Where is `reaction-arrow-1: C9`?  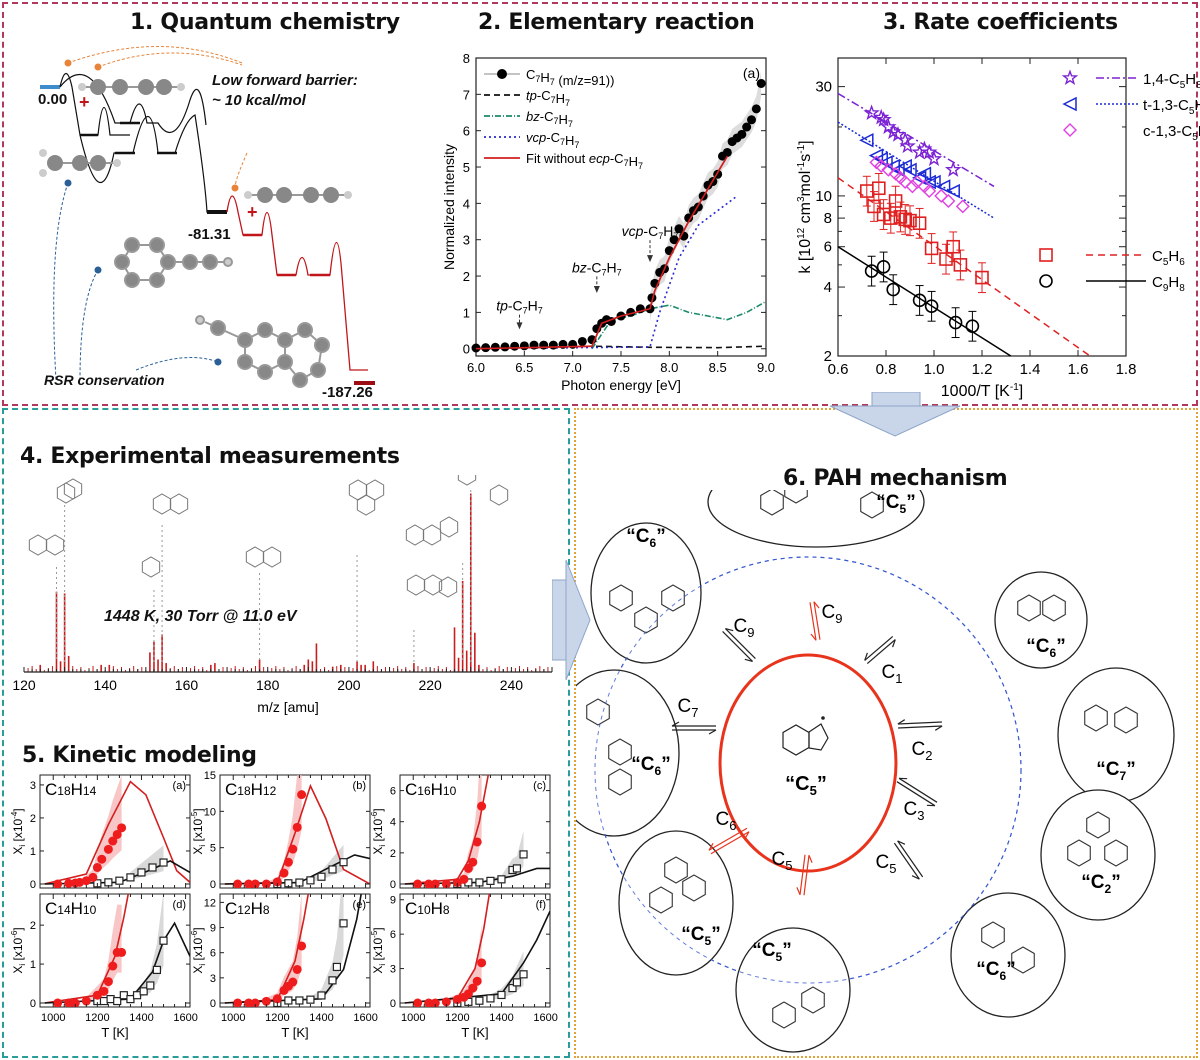 reaction-arrow-1: C9 is located at coordinates (826, 621).